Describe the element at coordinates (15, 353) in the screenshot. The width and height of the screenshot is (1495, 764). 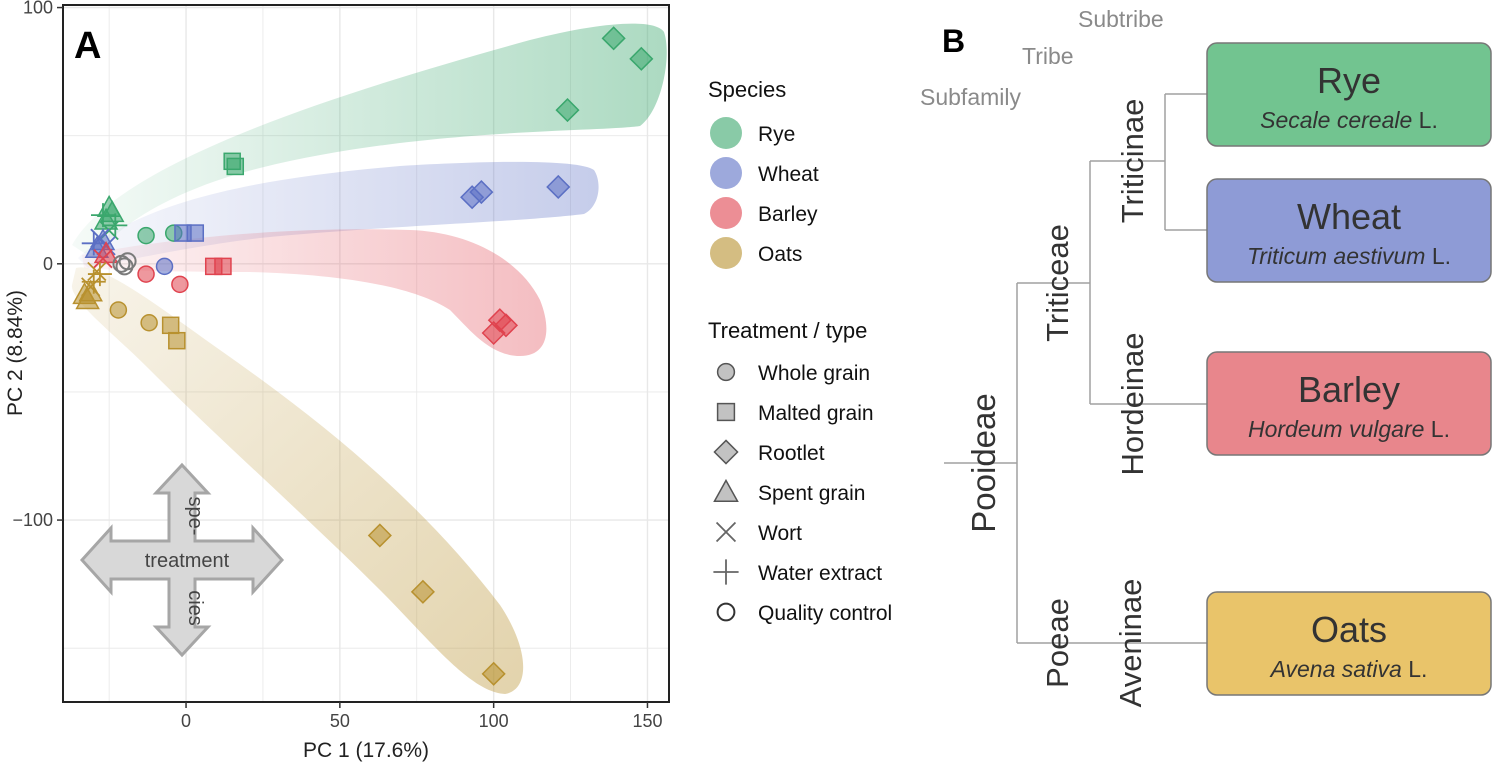
I see `y-axis-title: PC 2 (8.84%)` at that location.